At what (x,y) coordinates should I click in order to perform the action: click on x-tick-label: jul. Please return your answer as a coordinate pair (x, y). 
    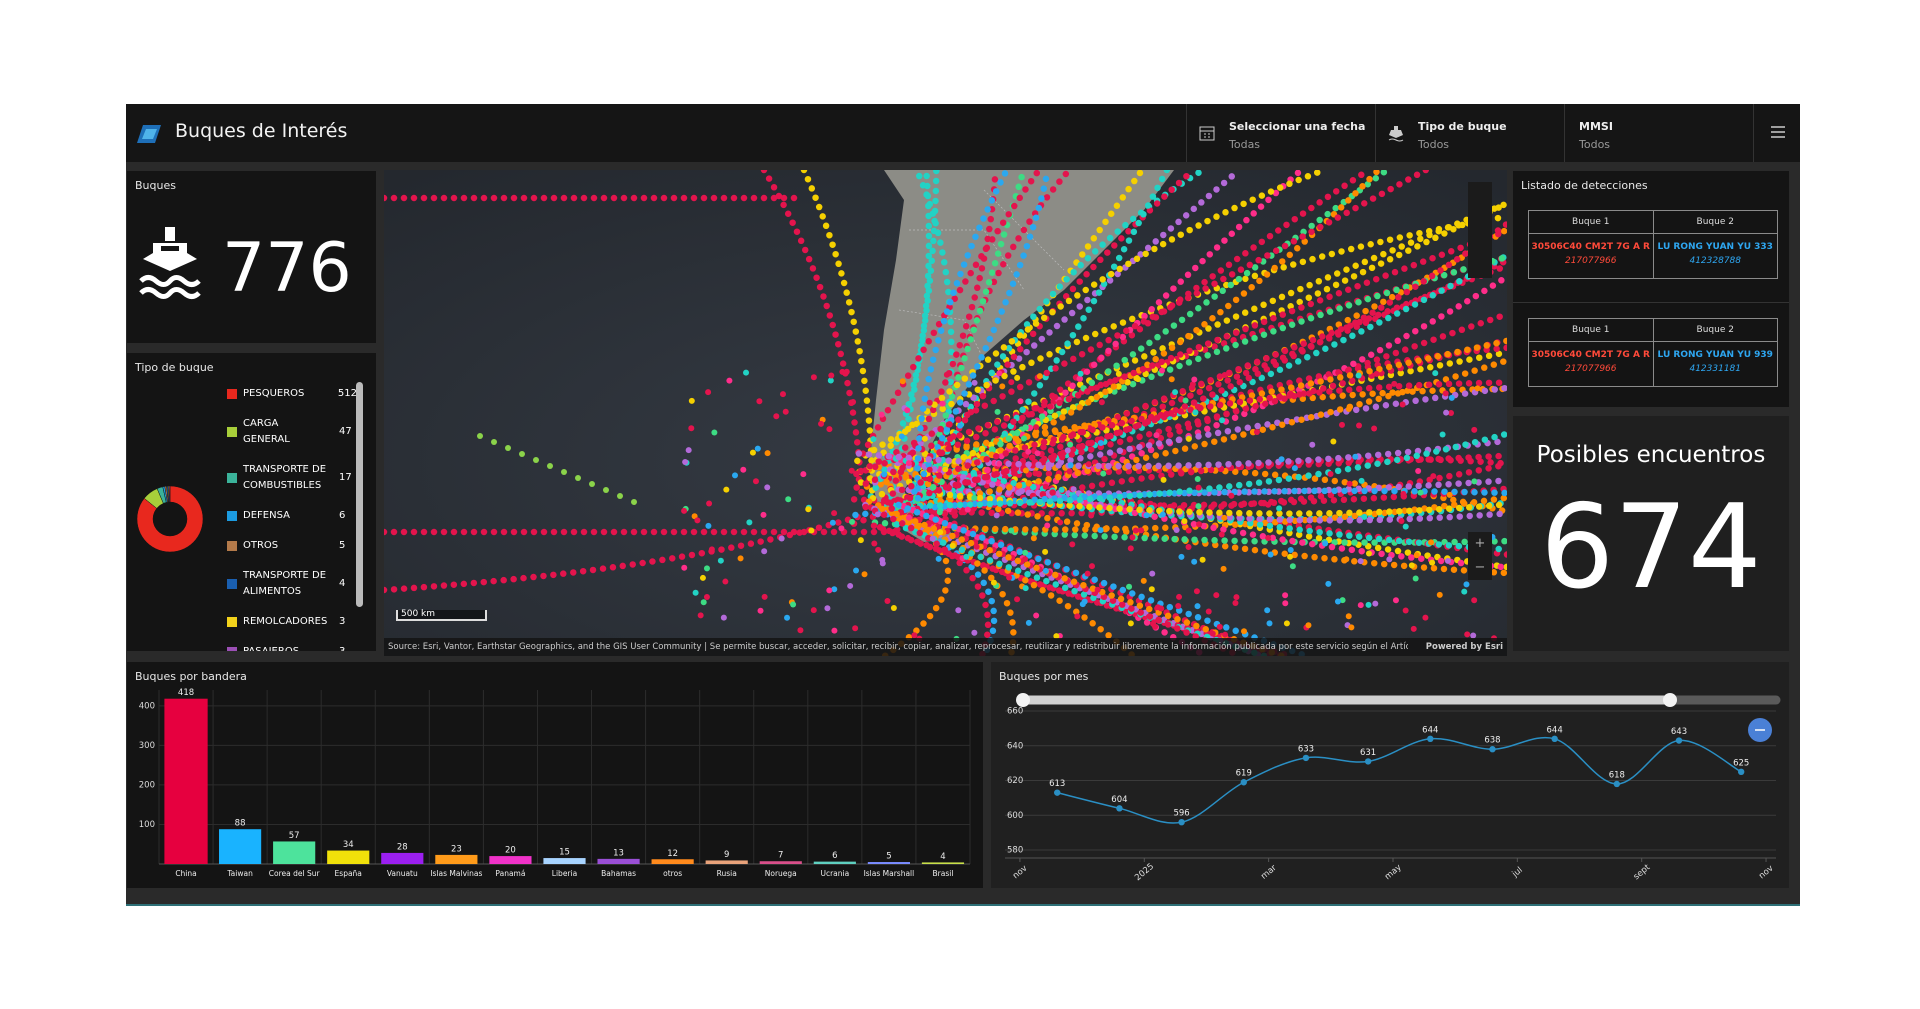
    Looking at the image, I should click on (1517, 872).